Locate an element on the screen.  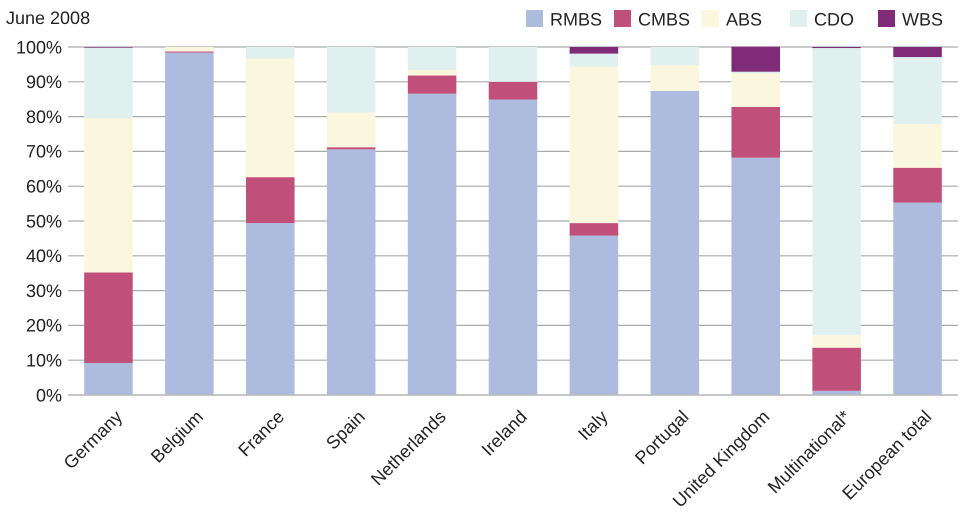
x-tick-label: Italy is located at coordinates (593, 425).